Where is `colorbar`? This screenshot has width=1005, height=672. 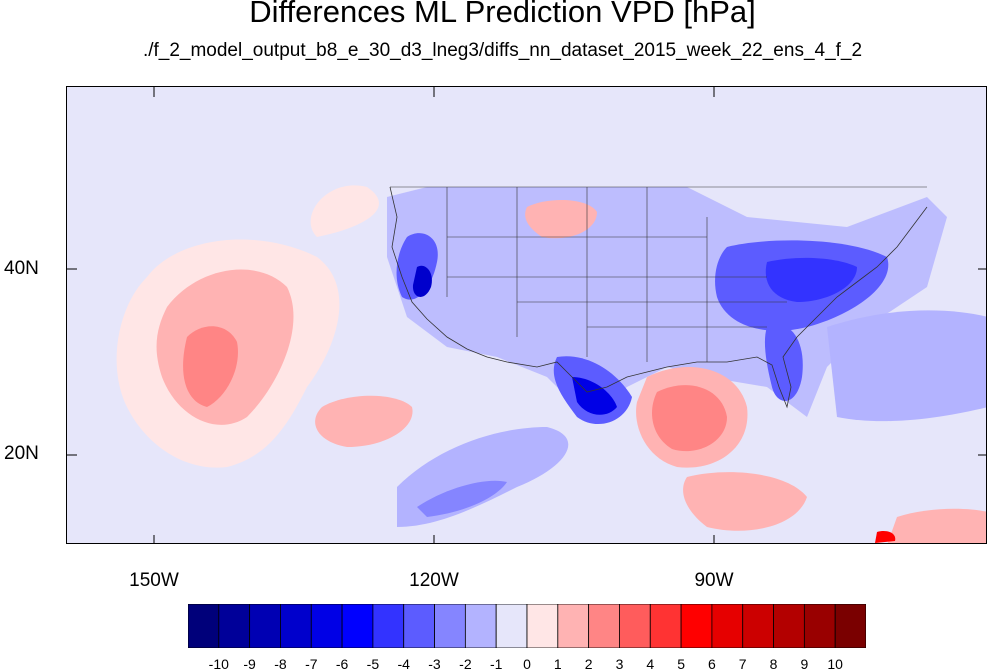
colorbar is located at coordinates (527, 626).